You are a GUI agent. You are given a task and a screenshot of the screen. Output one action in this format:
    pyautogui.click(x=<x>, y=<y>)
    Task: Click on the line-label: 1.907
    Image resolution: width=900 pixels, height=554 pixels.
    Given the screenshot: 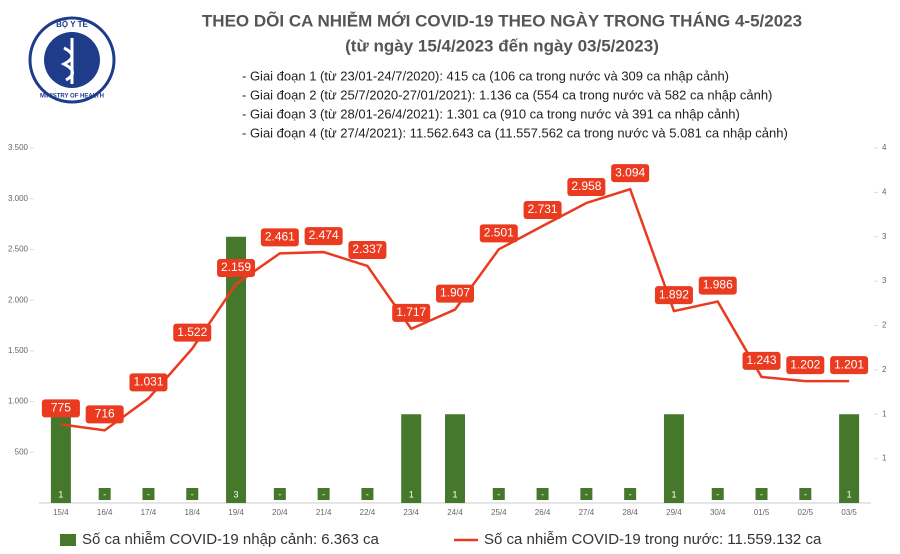 What is the action you would take?
    pyautogui.click(x=455, y=293)
    